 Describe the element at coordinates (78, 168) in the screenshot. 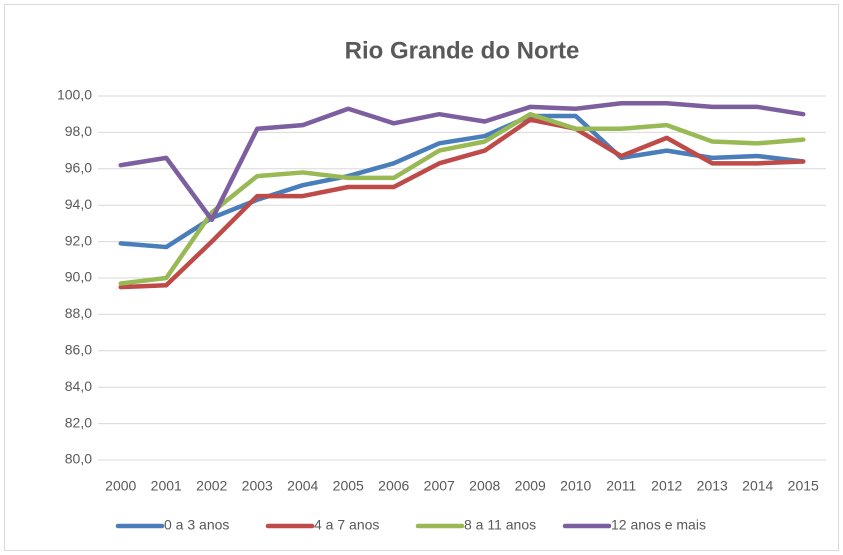

I see `y-tick-label: 96,0` at that location.